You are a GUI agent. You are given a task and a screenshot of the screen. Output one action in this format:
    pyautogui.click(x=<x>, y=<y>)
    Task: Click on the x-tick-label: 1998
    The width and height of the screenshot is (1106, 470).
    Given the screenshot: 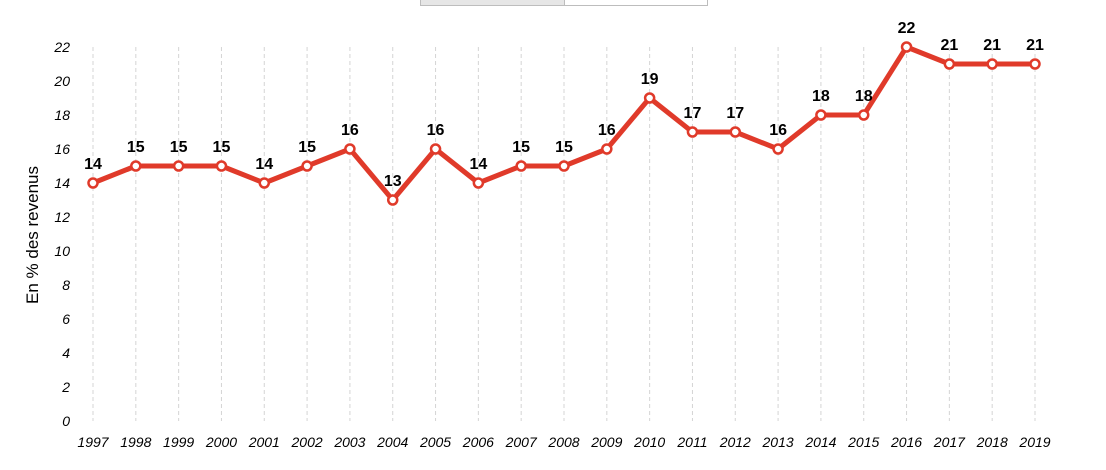 What is the action you would take?
    pyautogui.click(x=135, y=442)
    